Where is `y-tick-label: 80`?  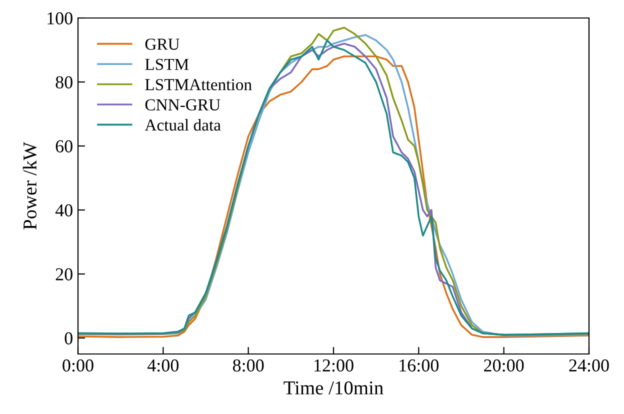
y-tick-label: 80 is located at coordinates (64, 82).